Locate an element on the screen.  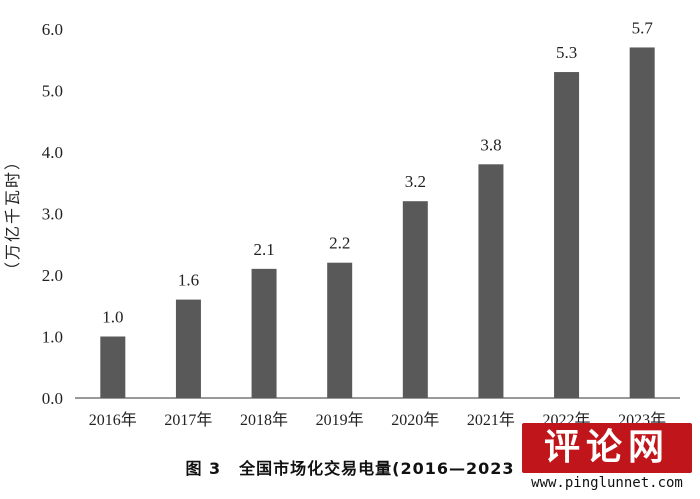
y-tick-label: 0.0 is located at coordinates (52, 398).